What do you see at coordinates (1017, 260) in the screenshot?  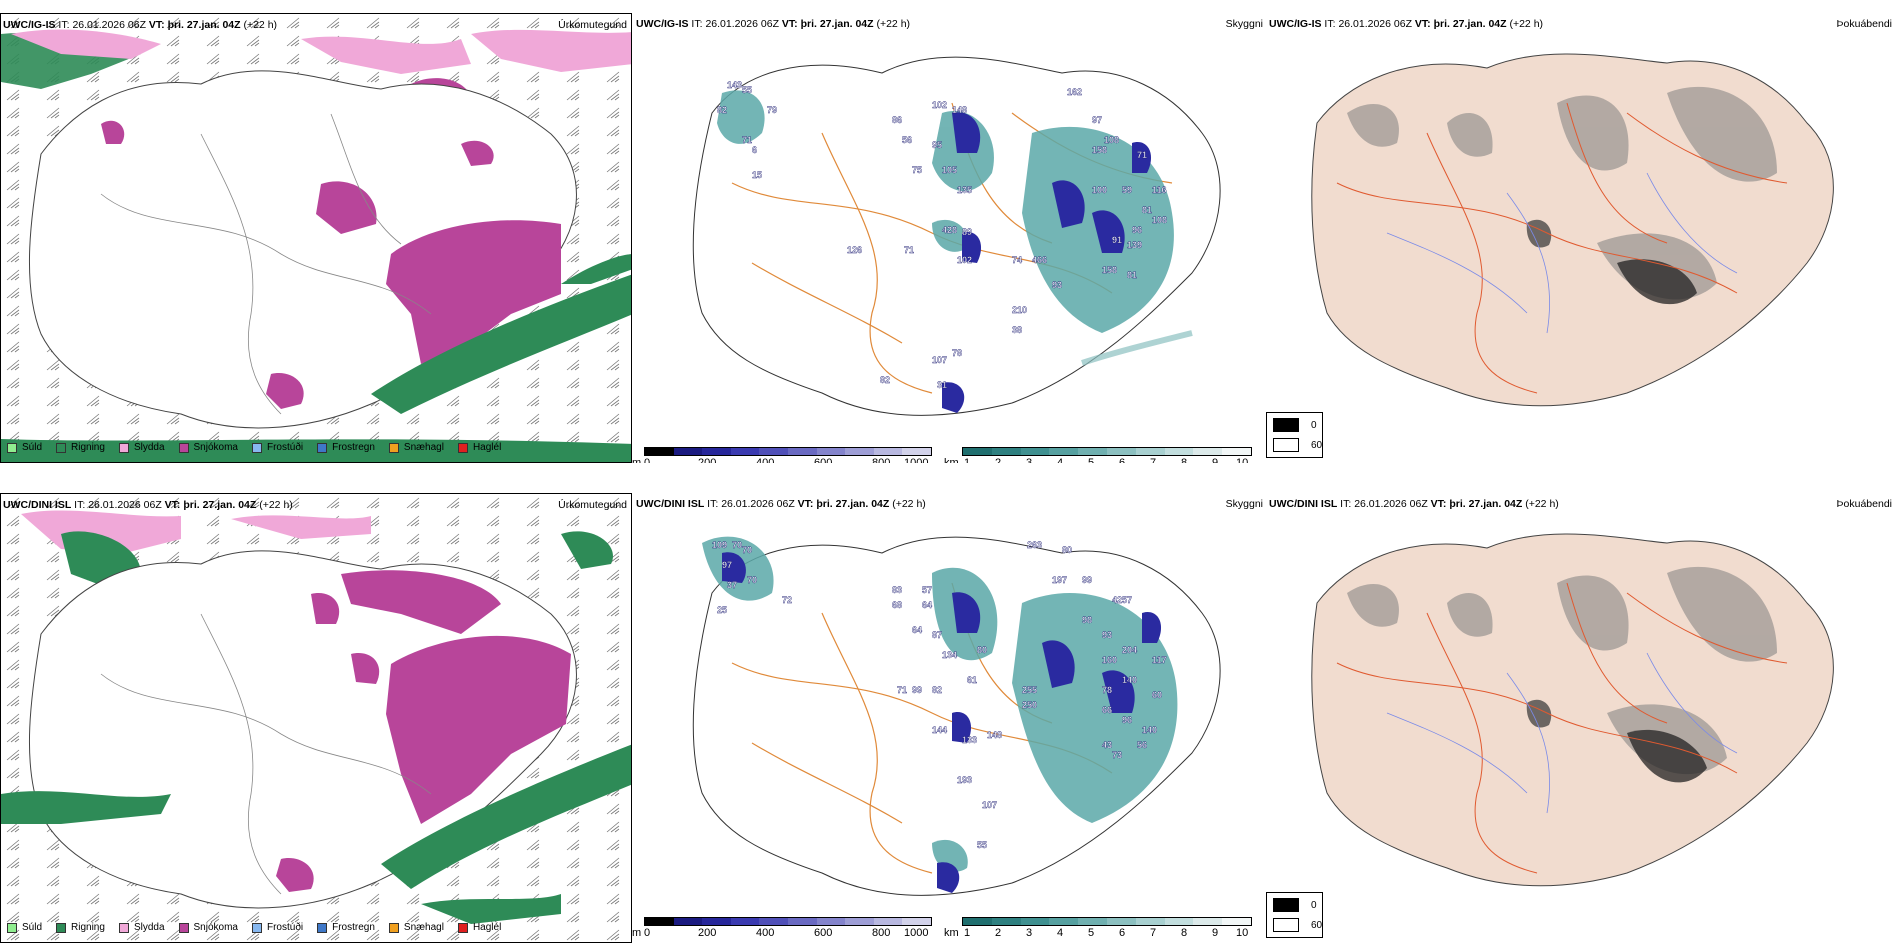 I see `cloud-height-label: 74` at bounding box center [1017, 260].